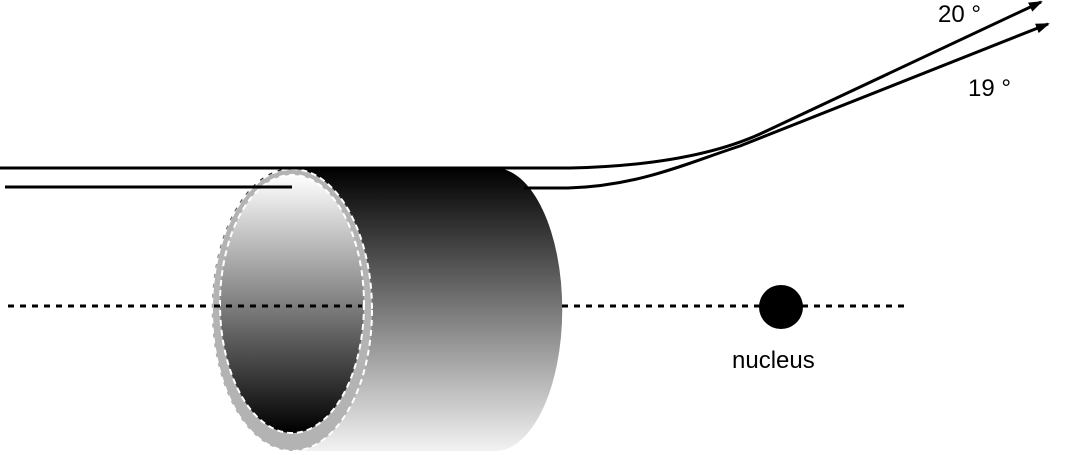  I want to click on nucleus-label: nucleus, so click(773, 360).